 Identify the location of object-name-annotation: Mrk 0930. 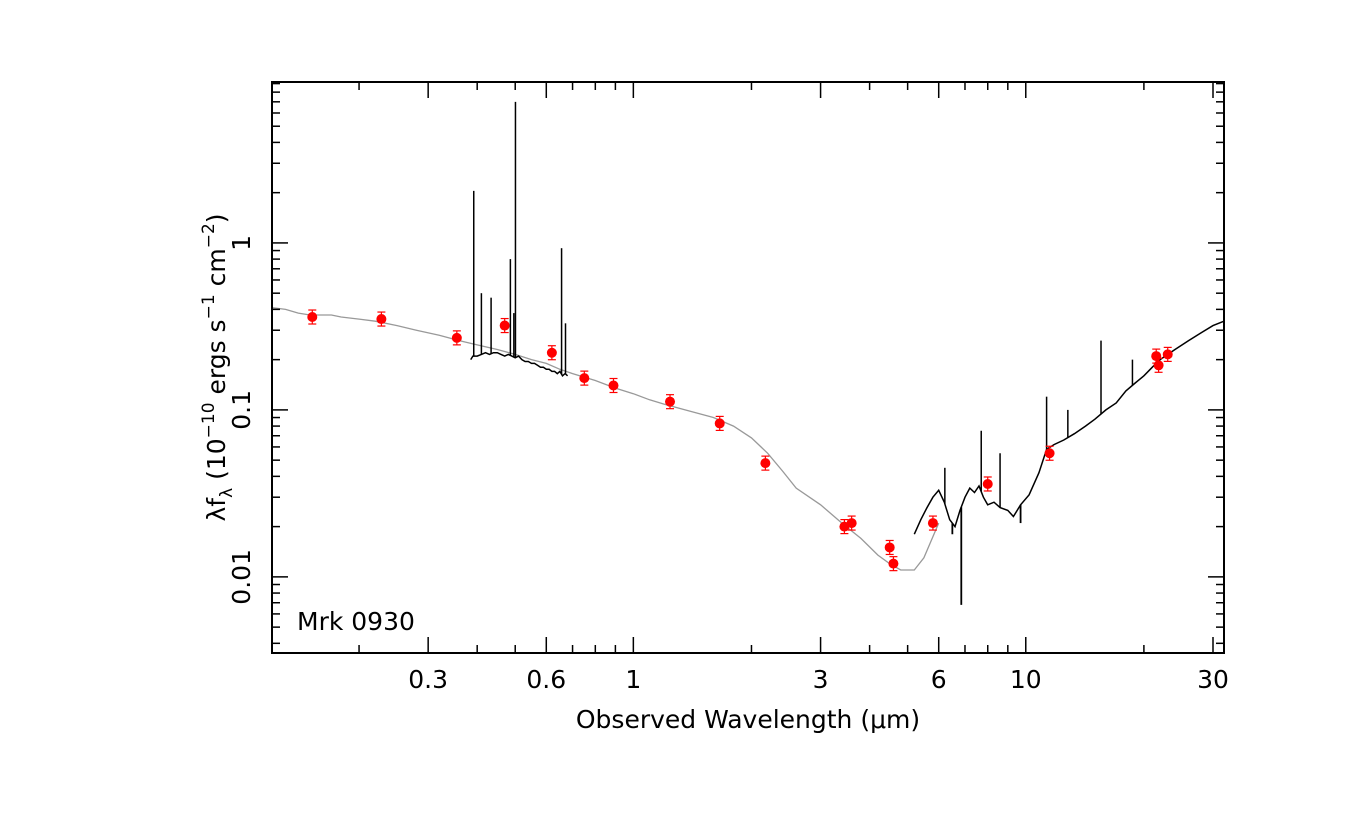
(356, 621).